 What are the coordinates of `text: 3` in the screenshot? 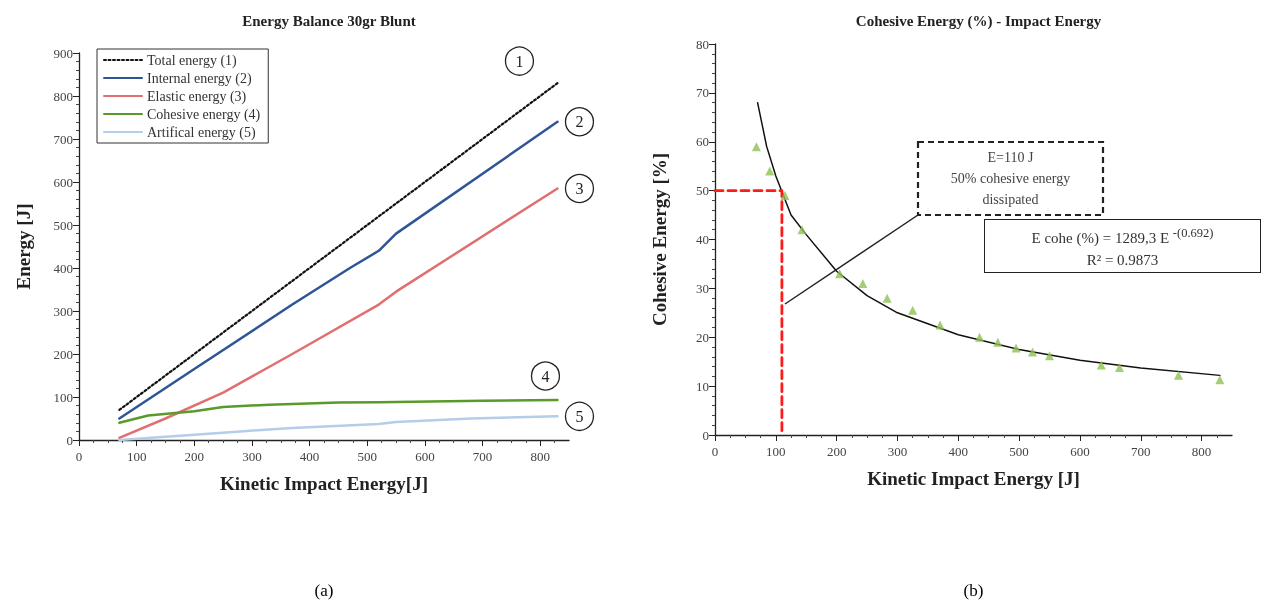 It's located at (579, 188).